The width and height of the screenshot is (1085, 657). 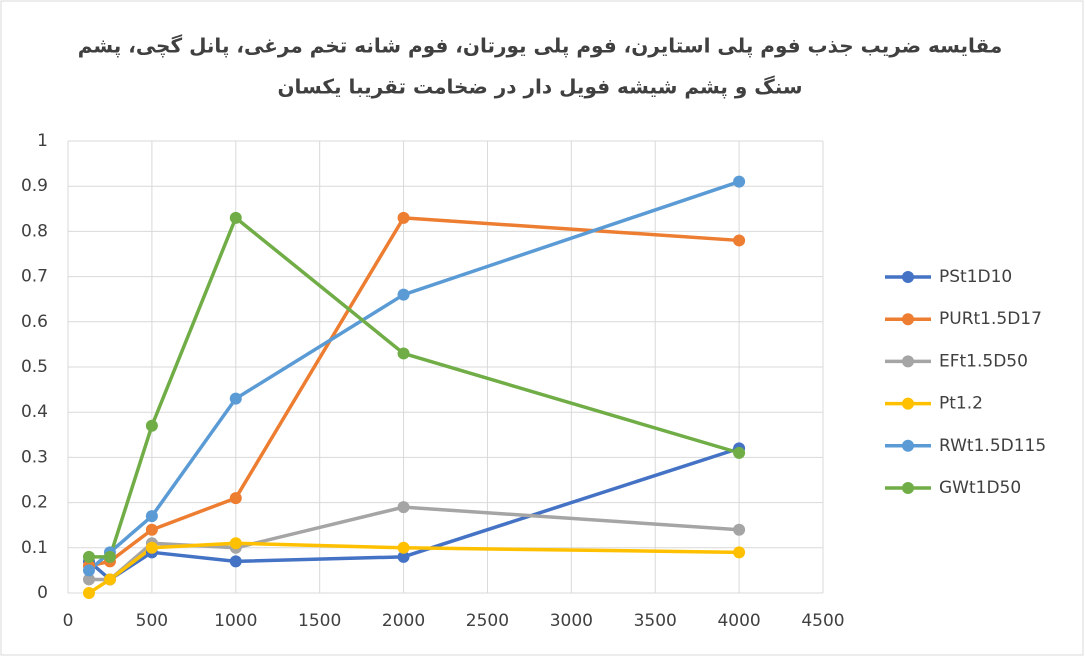 I want to click on legend-label: RWt1.5D115, so click(x=992, y=446).